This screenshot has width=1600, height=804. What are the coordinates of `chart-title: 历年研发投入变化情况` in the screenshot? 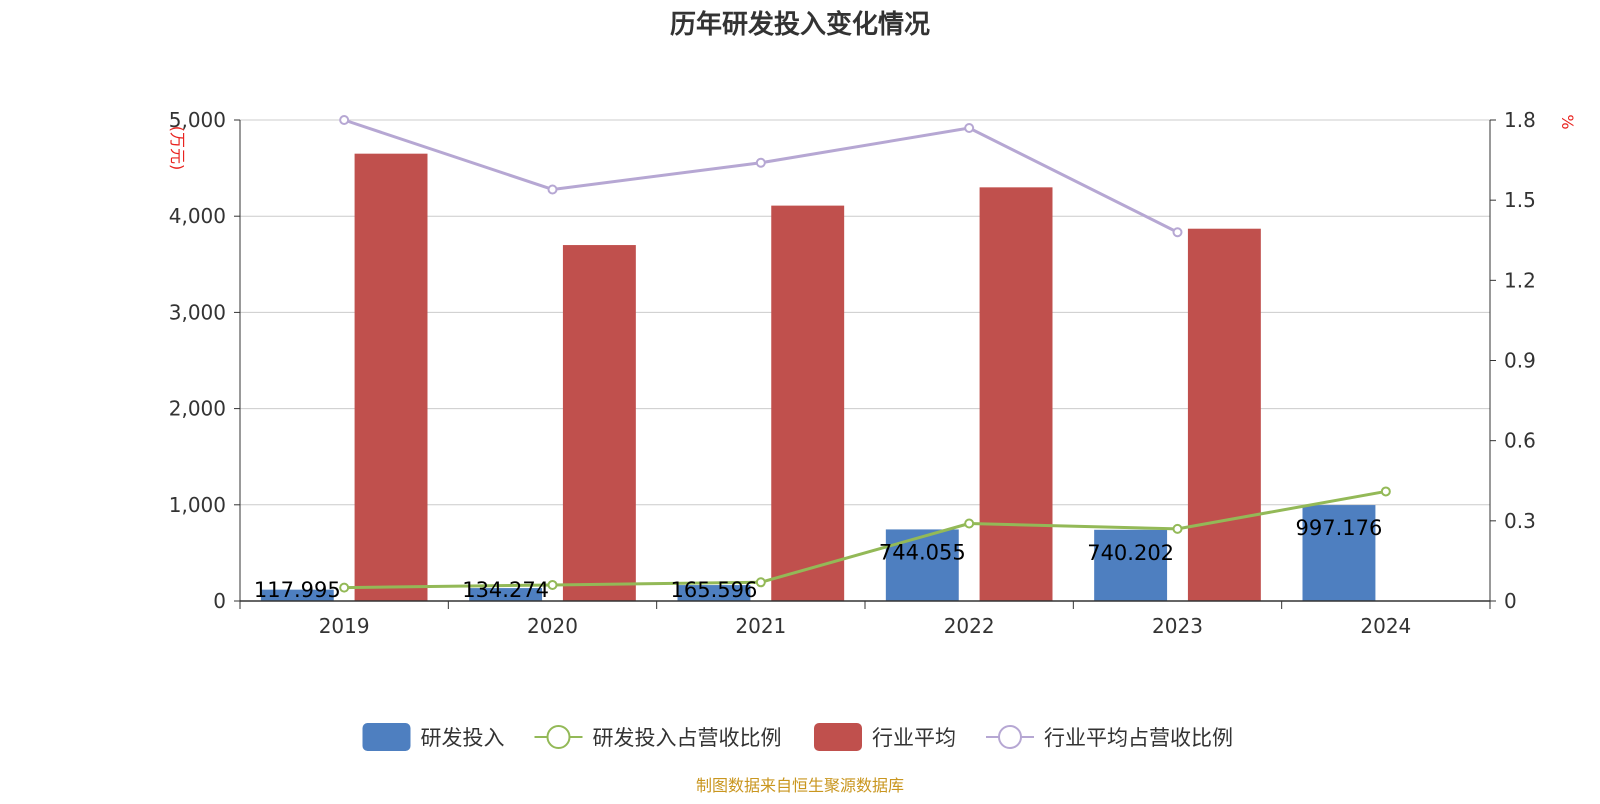 It's located at (800, 24).